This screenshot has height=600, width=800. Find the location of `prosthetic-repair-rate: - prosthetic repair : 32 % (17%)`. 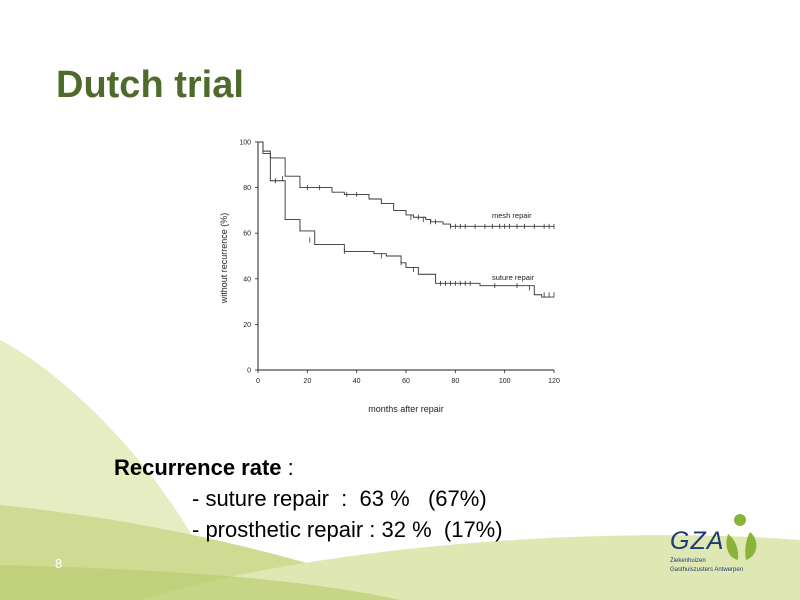

prosthetic-repair-rate: - prosthetic repair : 32 % (17%) is located at coordinates (347, 529).